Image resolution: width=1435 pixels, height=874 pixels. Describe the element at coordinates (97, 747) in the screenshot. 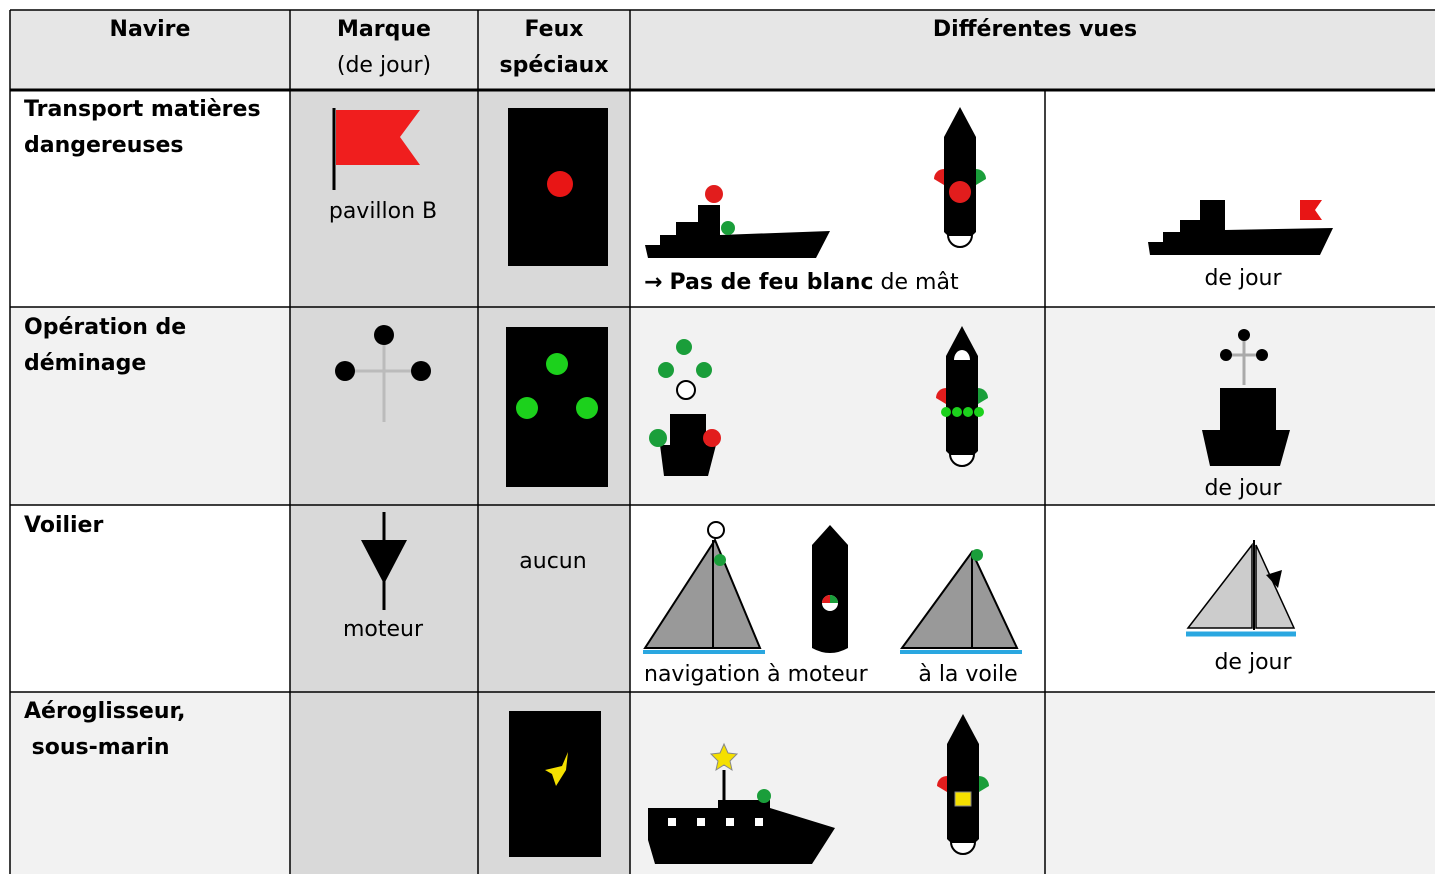

I see `vessel-name: sous-marin` at that location.